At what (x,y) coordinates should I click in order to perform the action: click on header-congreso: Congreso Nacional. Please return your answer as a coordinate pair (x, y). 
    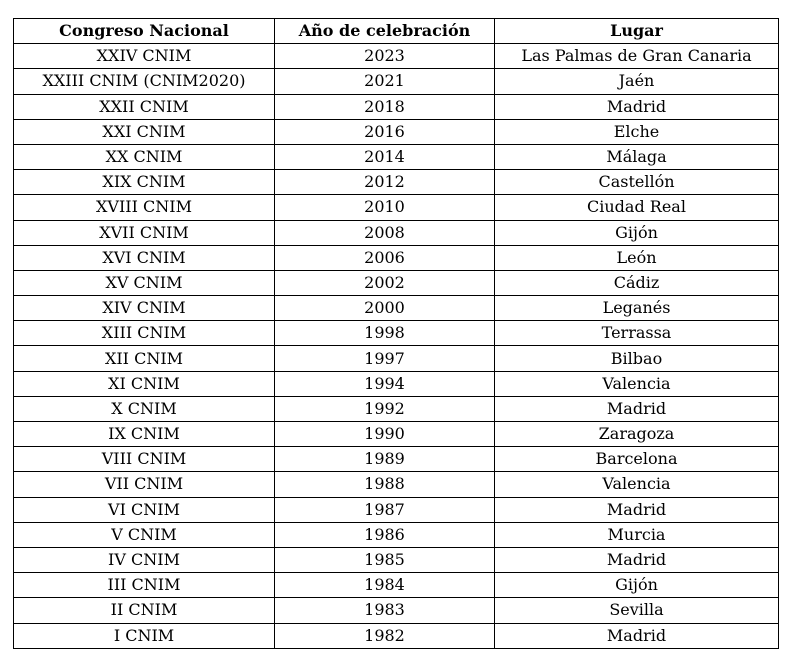
    Looking at the image, I should click on (144, 31).